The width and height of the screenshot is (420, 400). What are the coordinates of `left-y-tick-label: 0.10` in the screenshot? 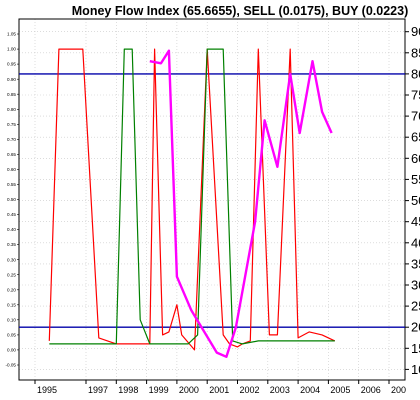 It's located at (11, 319).